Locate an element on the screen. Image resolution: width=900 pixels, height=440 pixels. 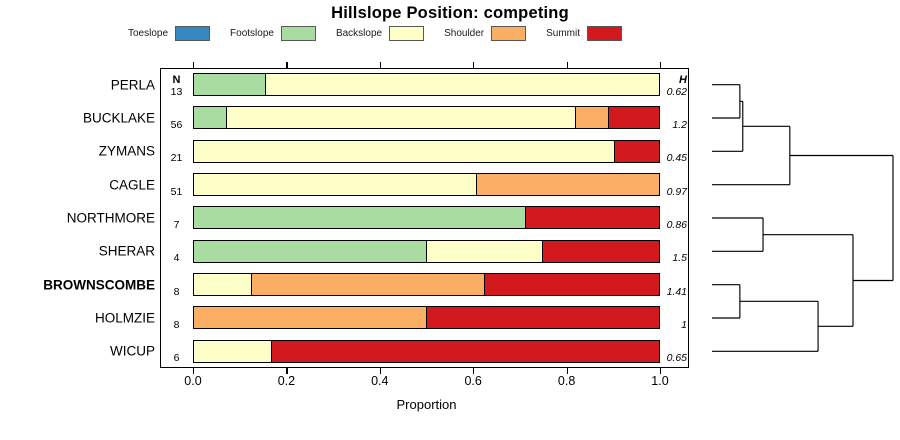
category-label-cagle: CAGLE is located at coordinates (132, 185).